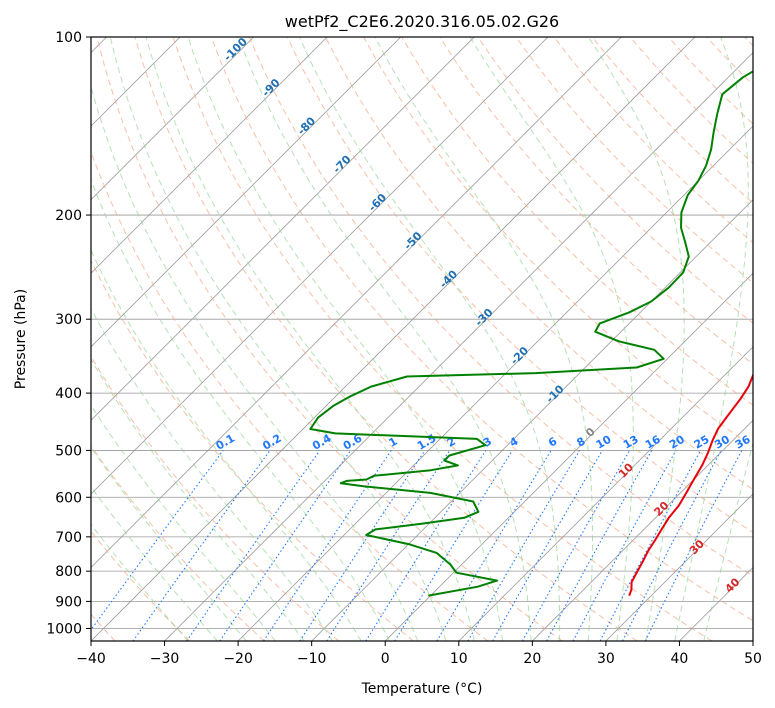  Describe the element at coordinates (21, 339) in the screenshot. I see `y-axis-title: Pressure (hPa)` at that location.